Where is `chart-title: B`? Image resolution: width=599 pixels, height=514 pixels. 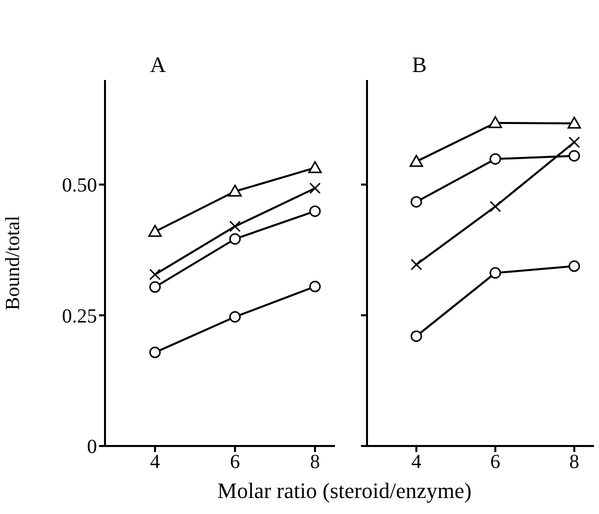
chart-title: B is located at coordinates (419, 65).